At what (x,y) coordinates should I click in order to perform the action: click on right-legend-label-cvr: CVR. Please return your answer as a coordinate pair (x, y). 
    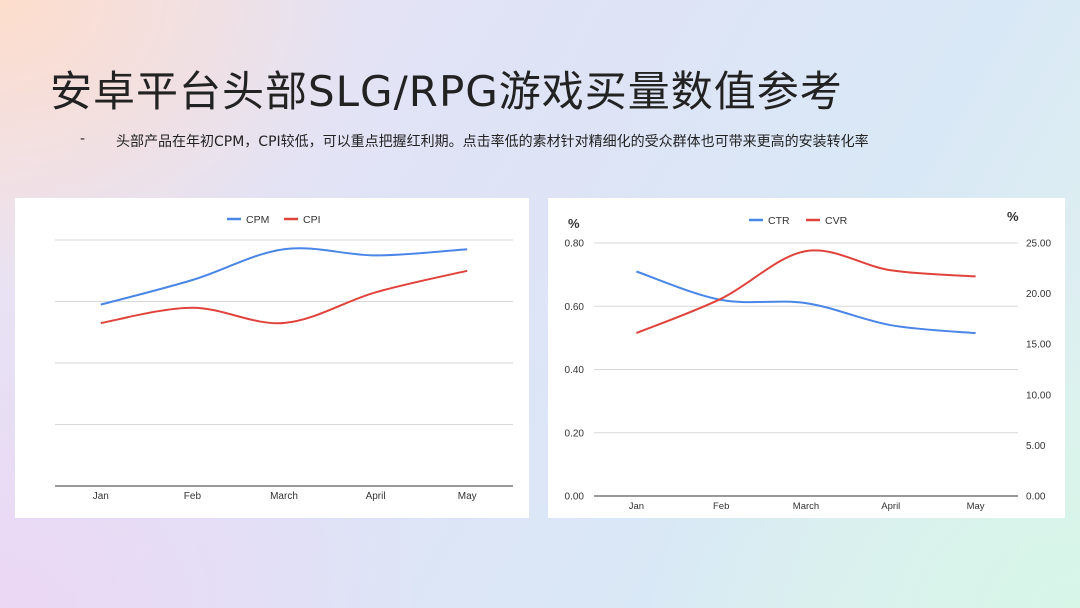
    Looking at the image, I should click on (836, 221).